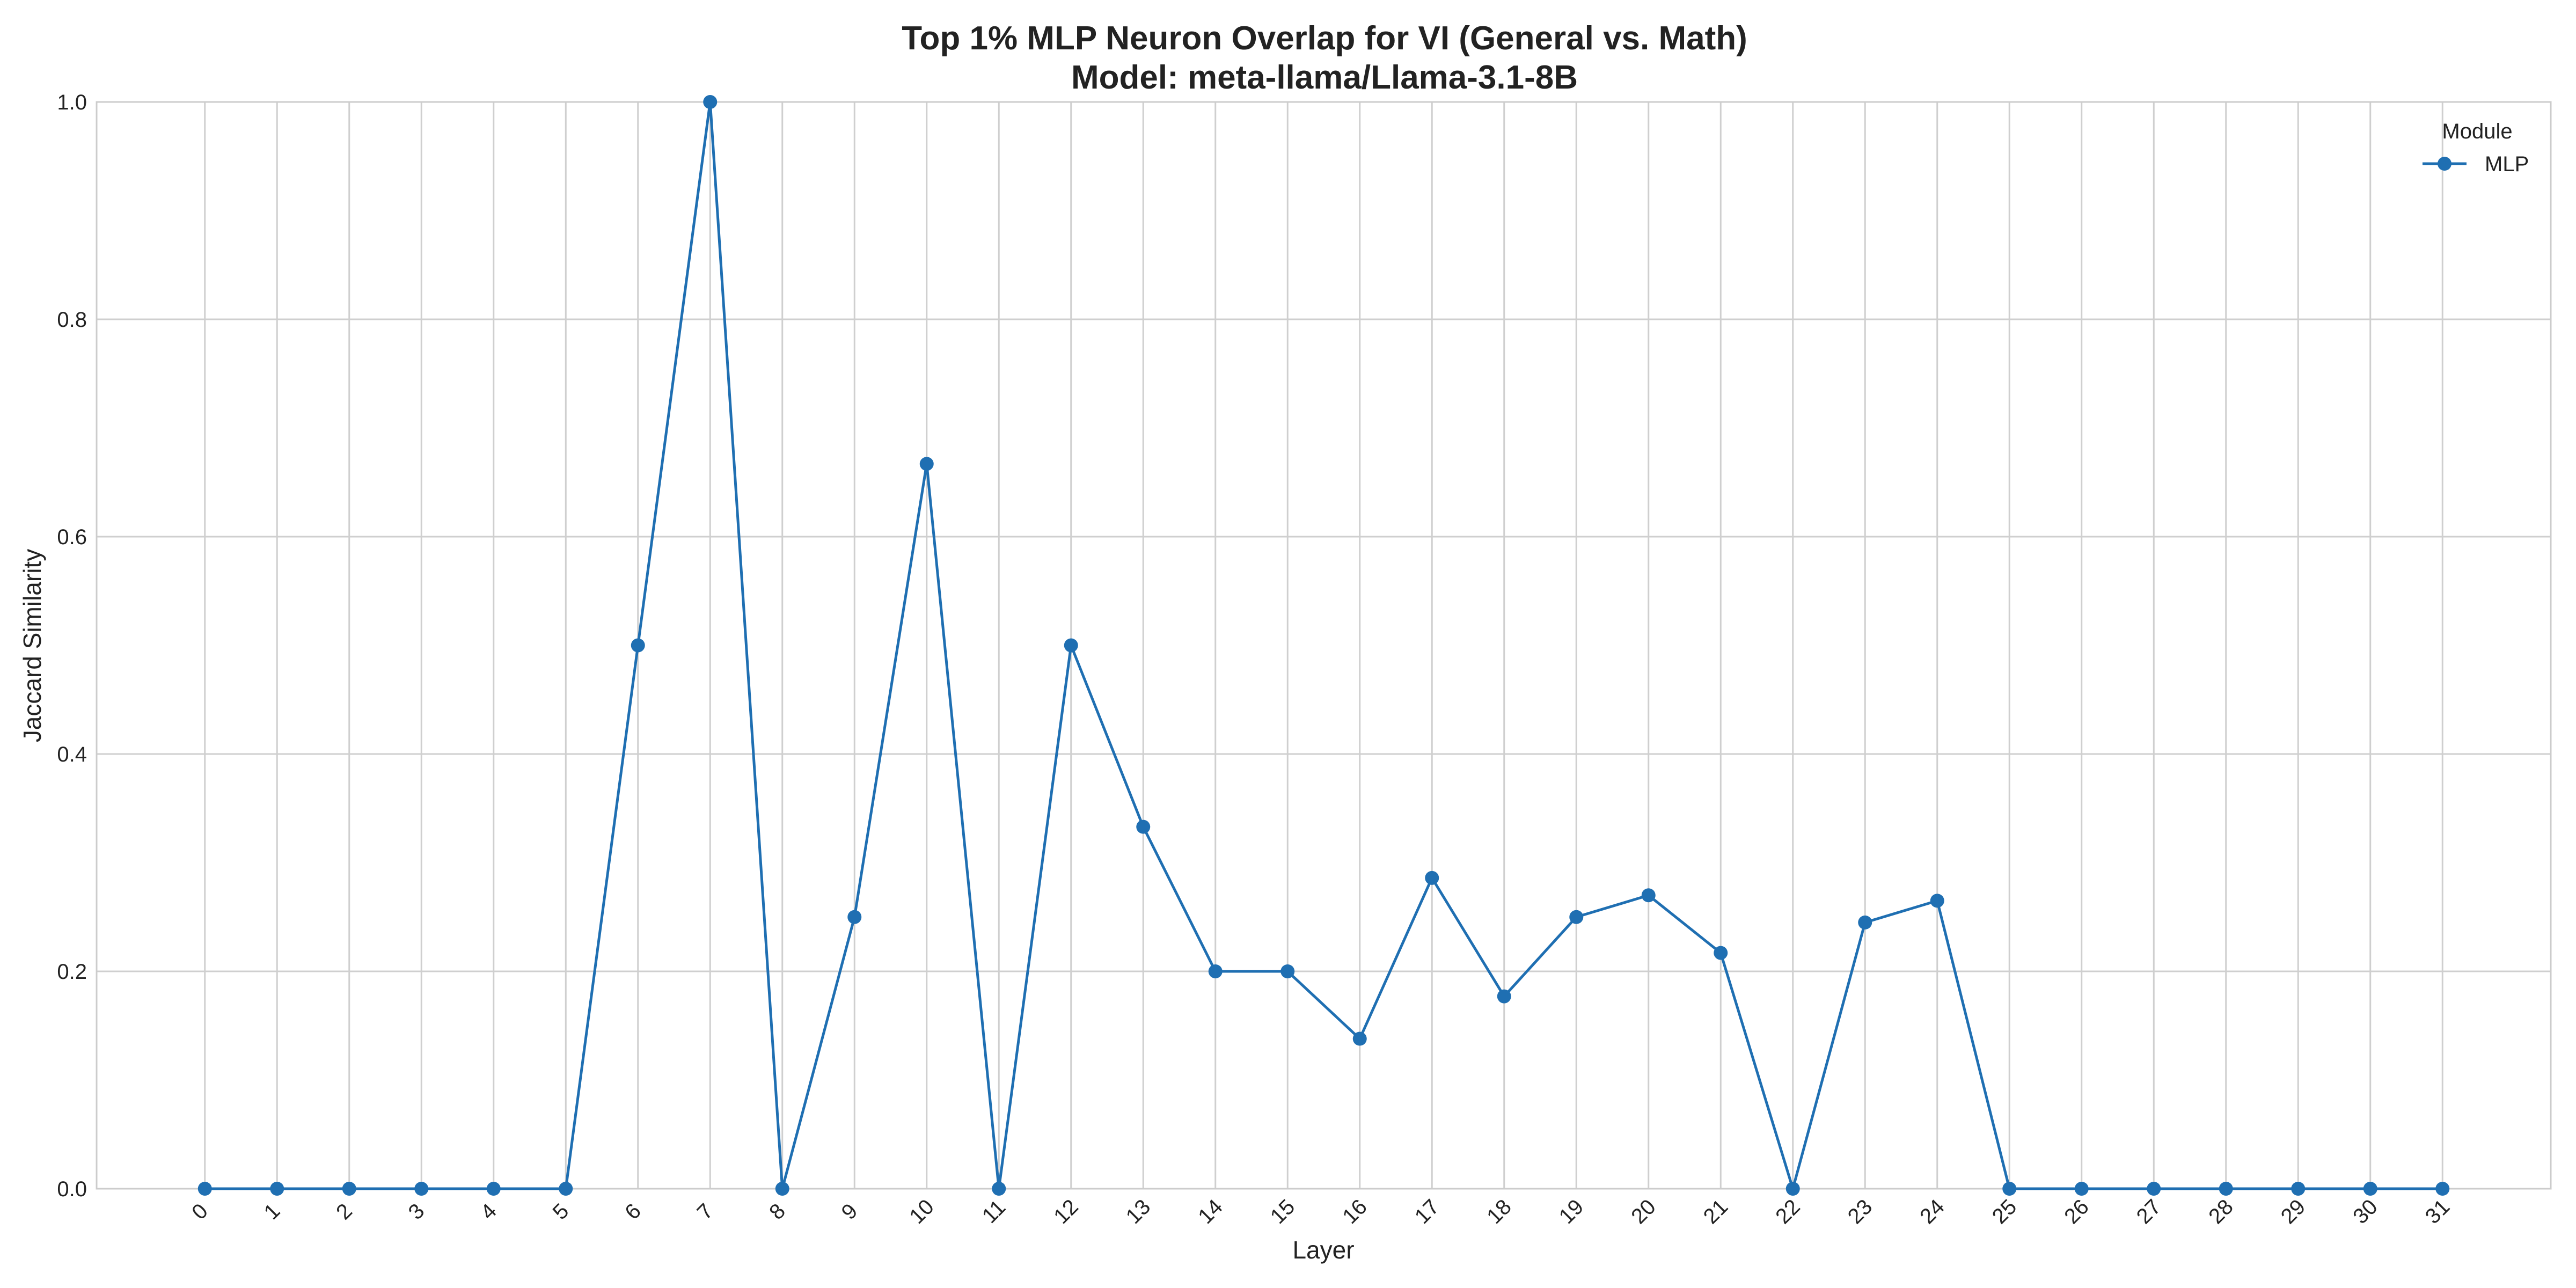  What do you see at coordinates (1066, 1212) in the screenshot?
I see `x-tick-label: 12` at bounding box center [1066, 1212].